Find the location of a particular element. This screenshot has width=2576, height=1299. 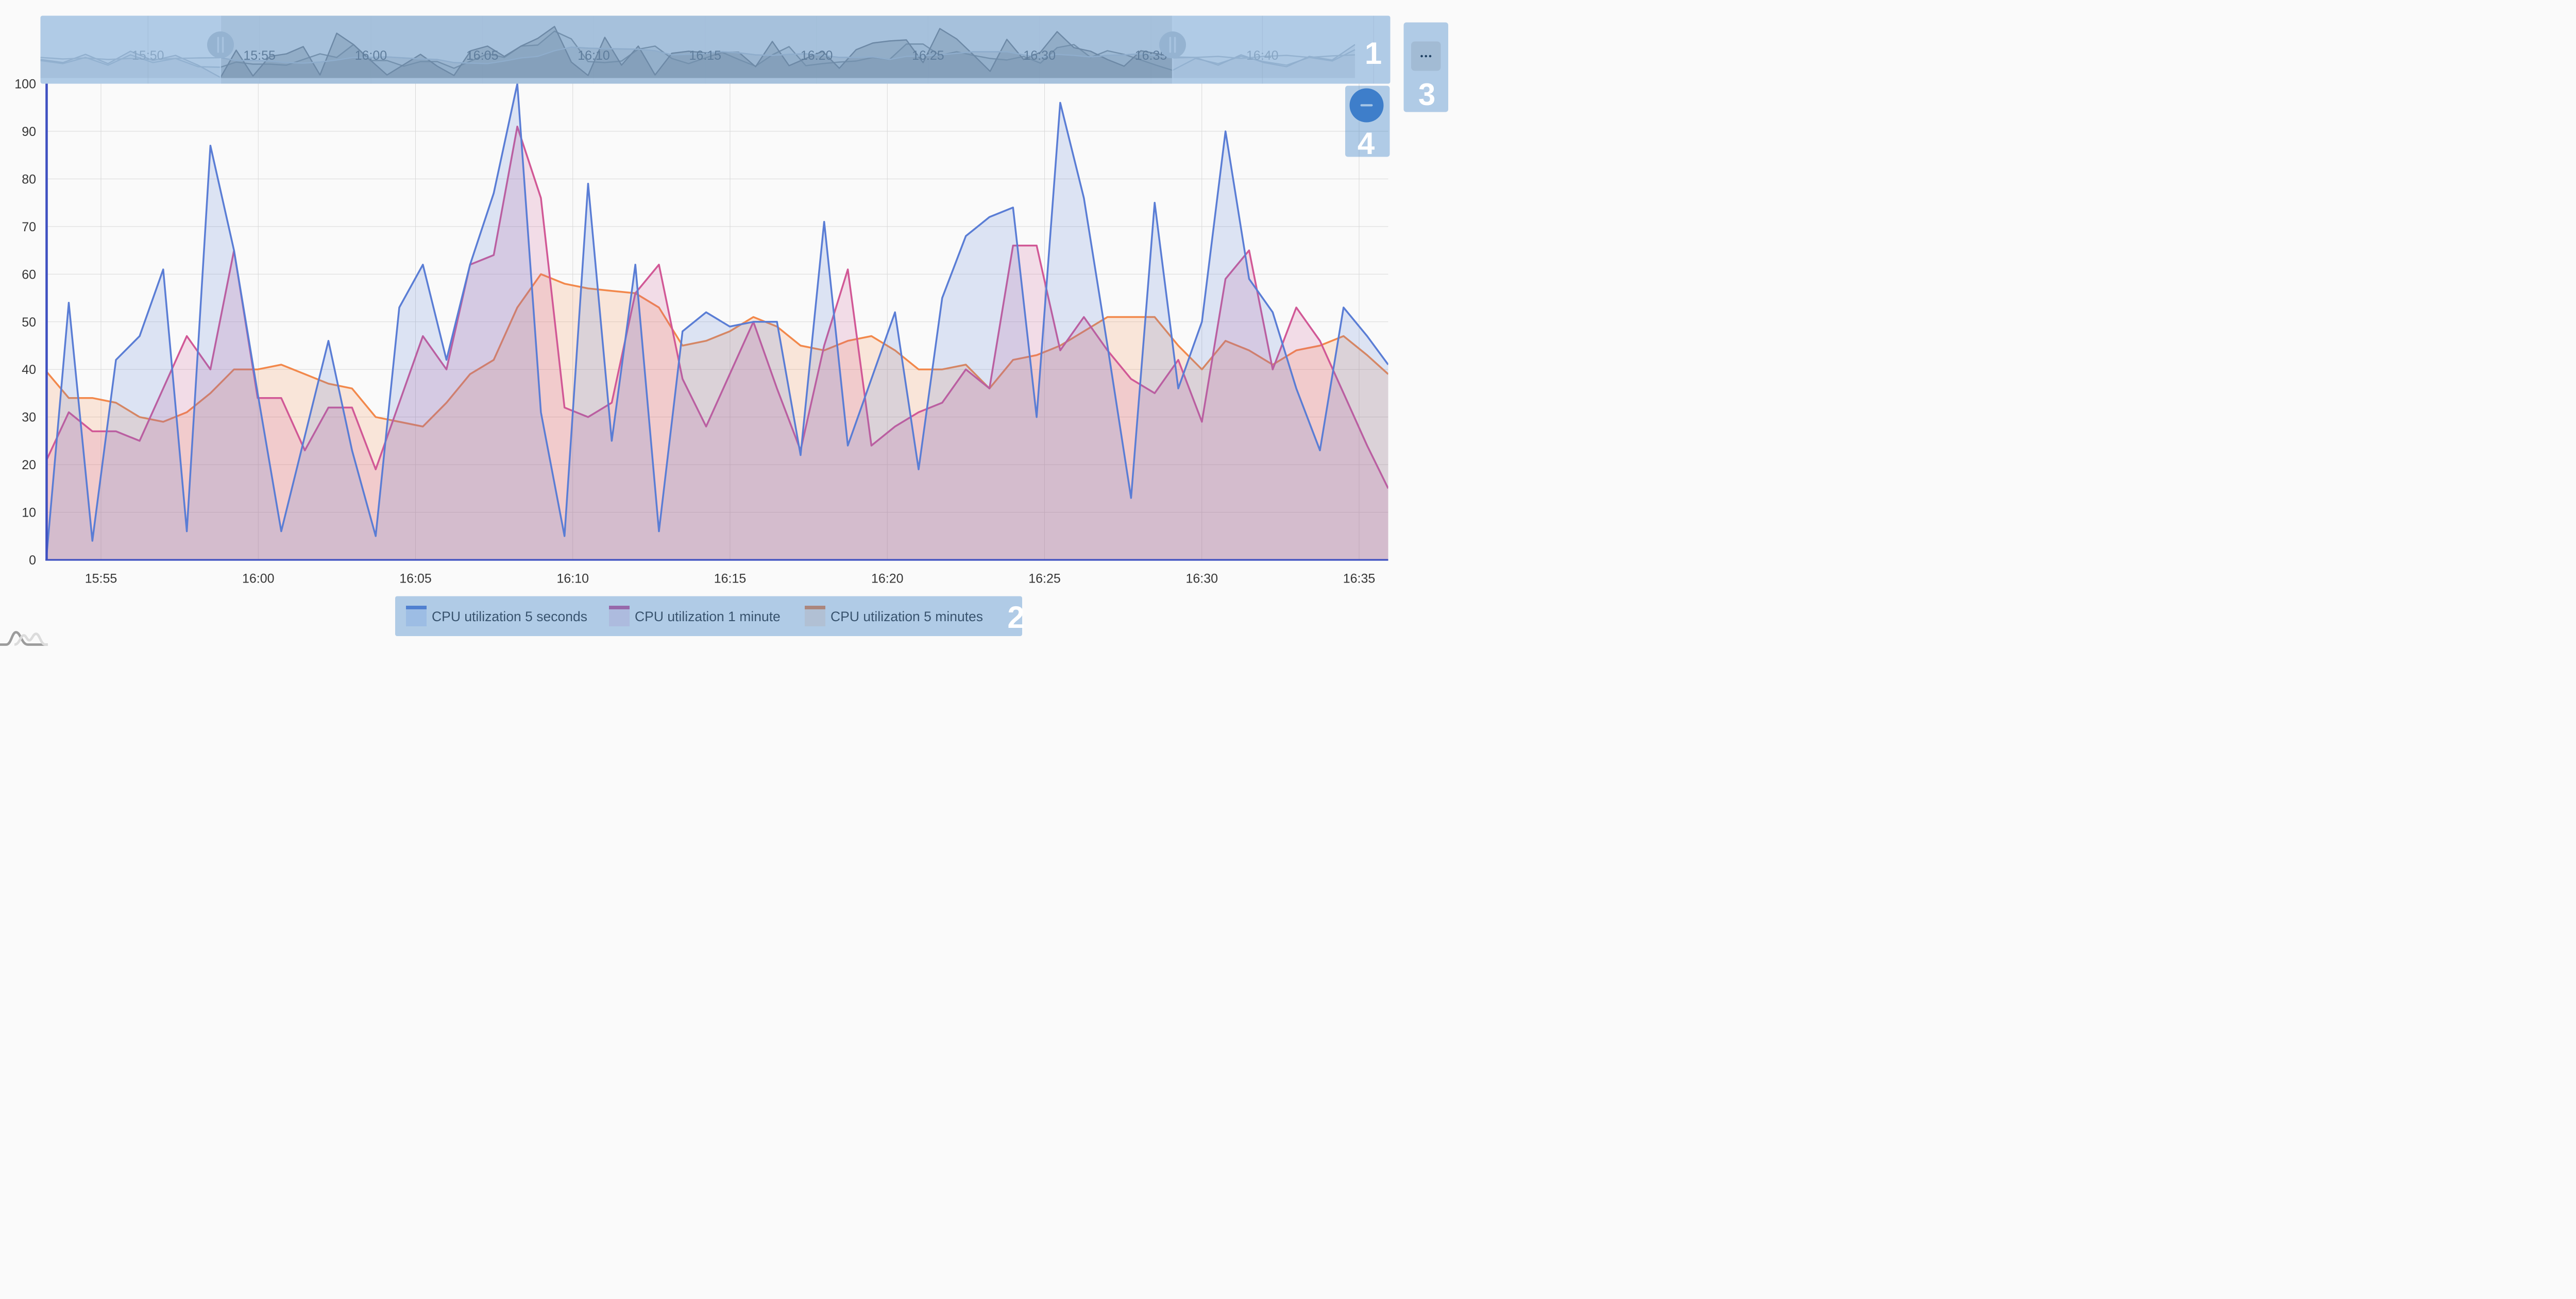

svg-text: 15:50 is located at coordinates (148, 55).